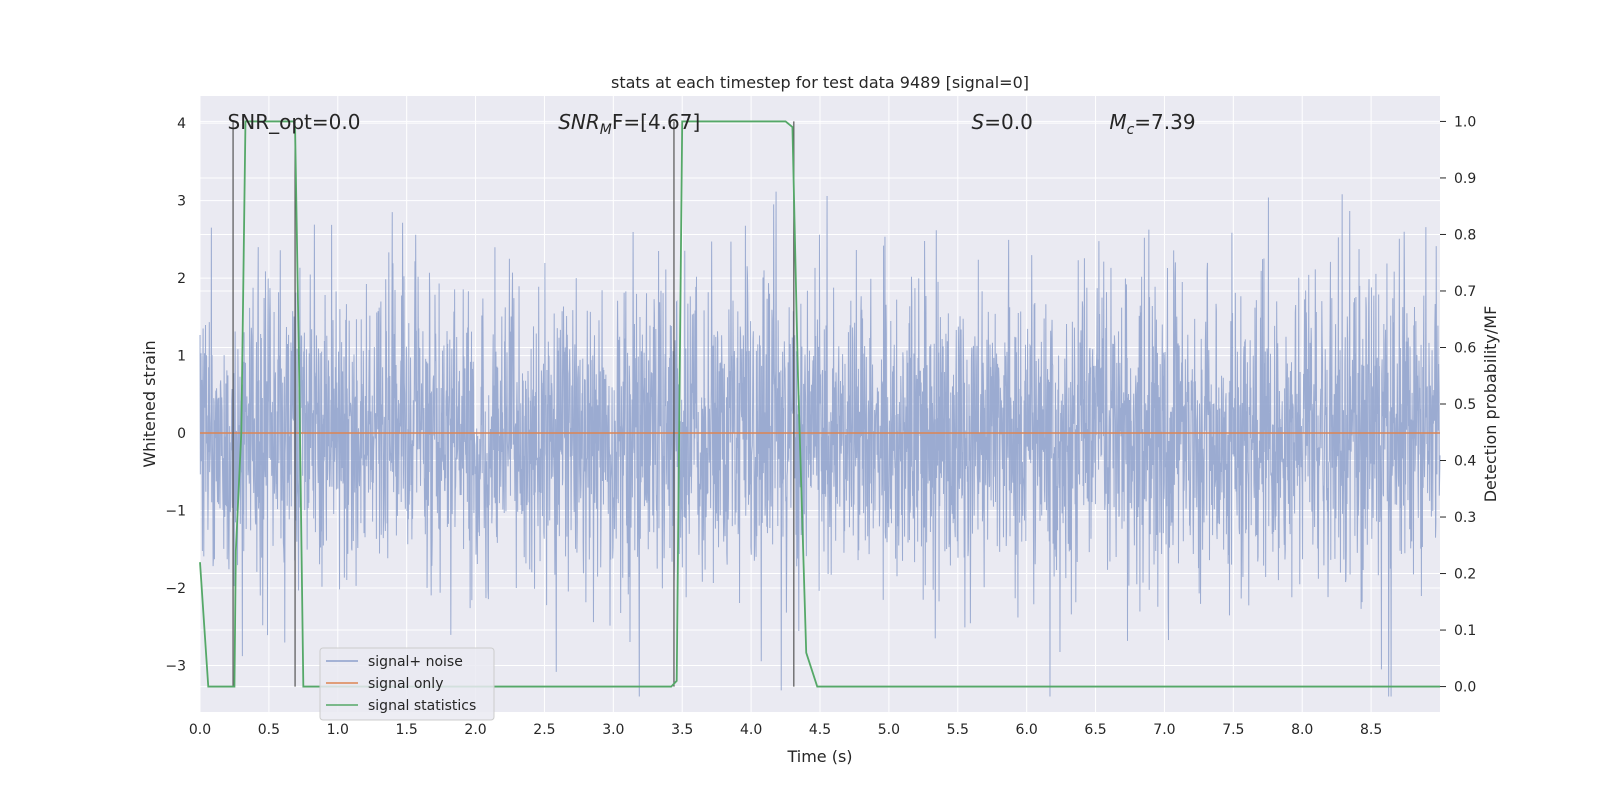 Image resolution: width=1600 pixels, height=800 pixels. What do you see at coordinates (1002, 122) in the screenshot?
I see `annotation-s: S=0.0` at bounding box center [1002, 122].